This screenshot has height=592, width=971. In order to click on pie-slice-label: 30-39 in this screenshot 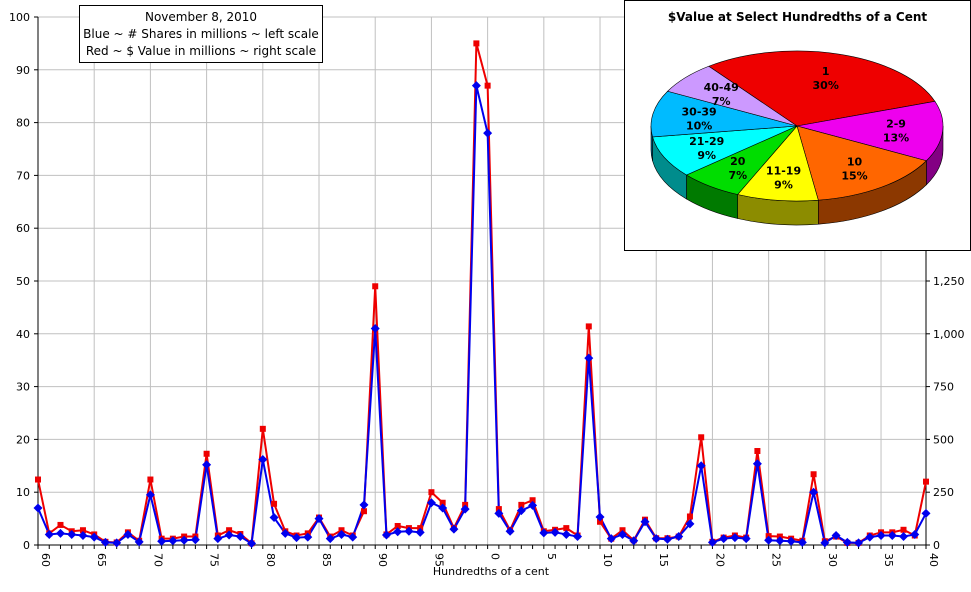, I will do `click(699, 111)`.